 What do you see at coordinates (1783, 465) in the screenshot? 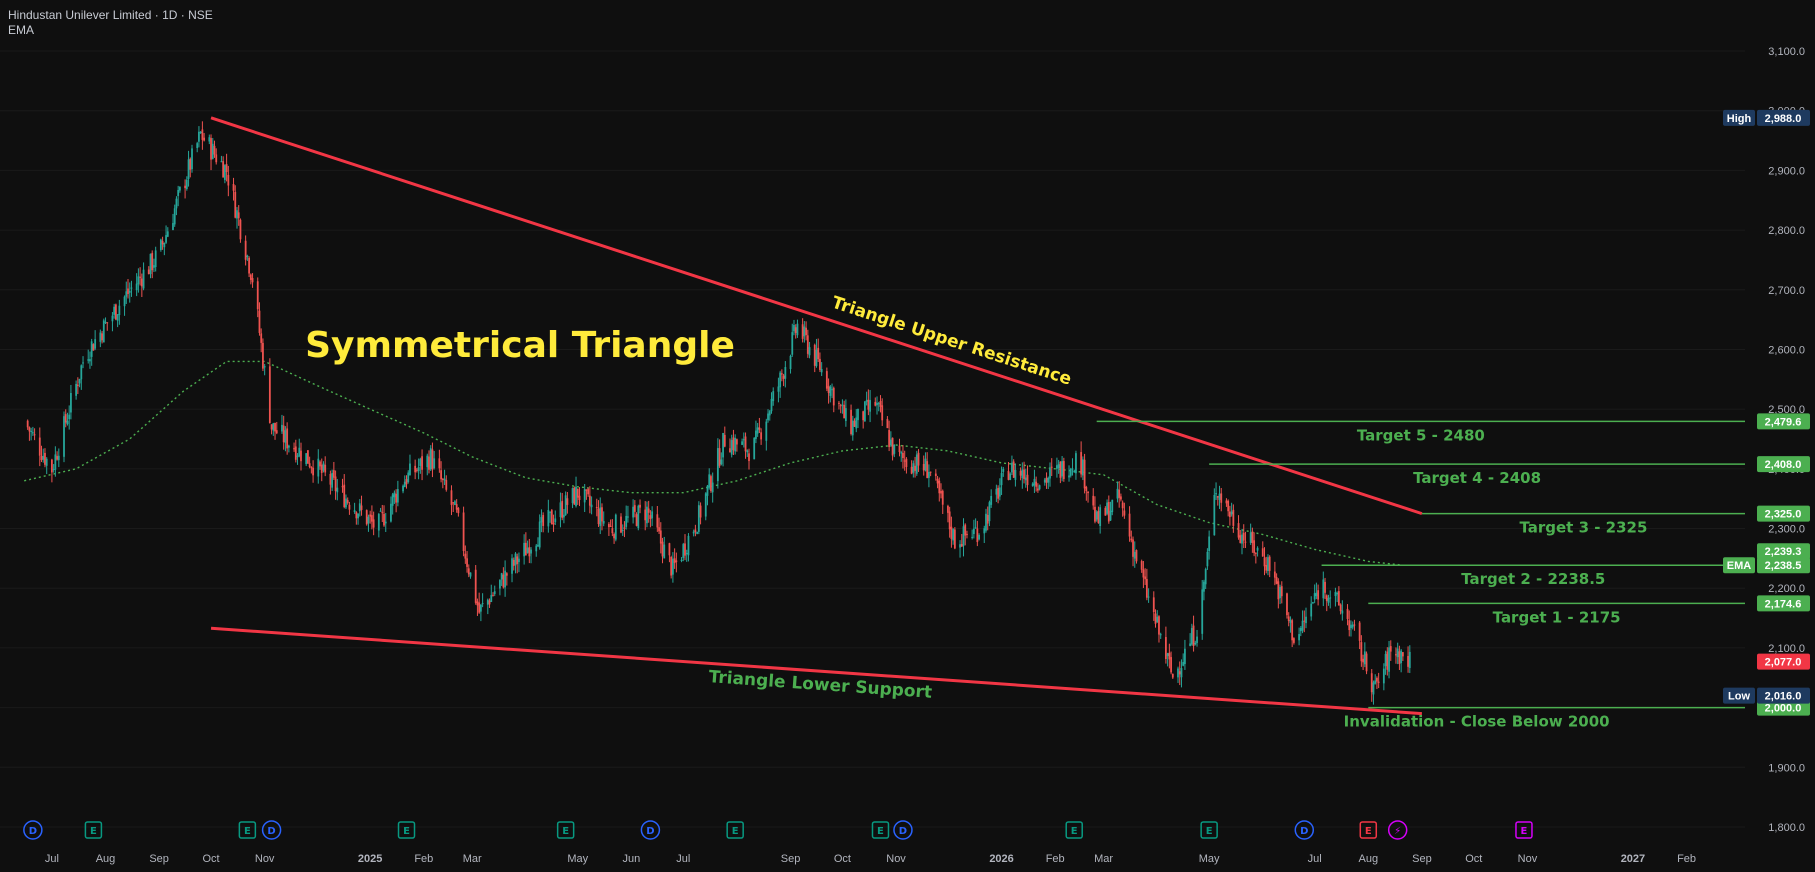
I see `target-price-tag-text: 2,408.0` at bounding box center [1783, 465].